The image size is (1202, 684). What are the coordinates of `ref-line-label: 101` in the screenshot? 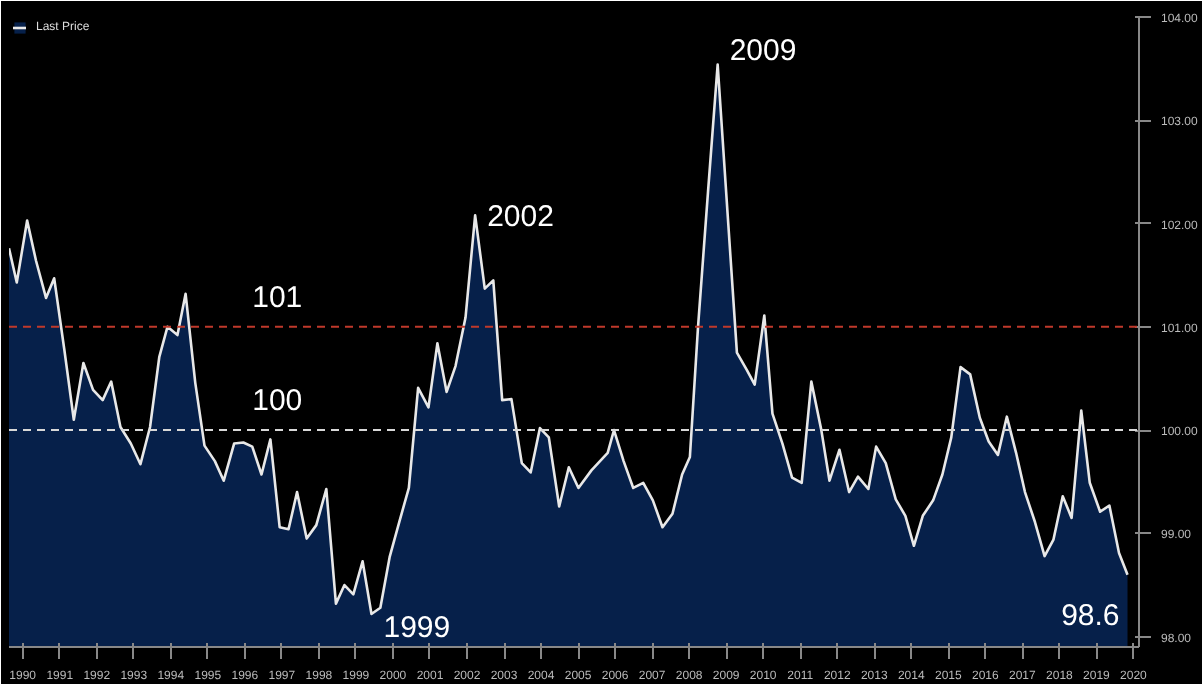 It's located at (277, 297).